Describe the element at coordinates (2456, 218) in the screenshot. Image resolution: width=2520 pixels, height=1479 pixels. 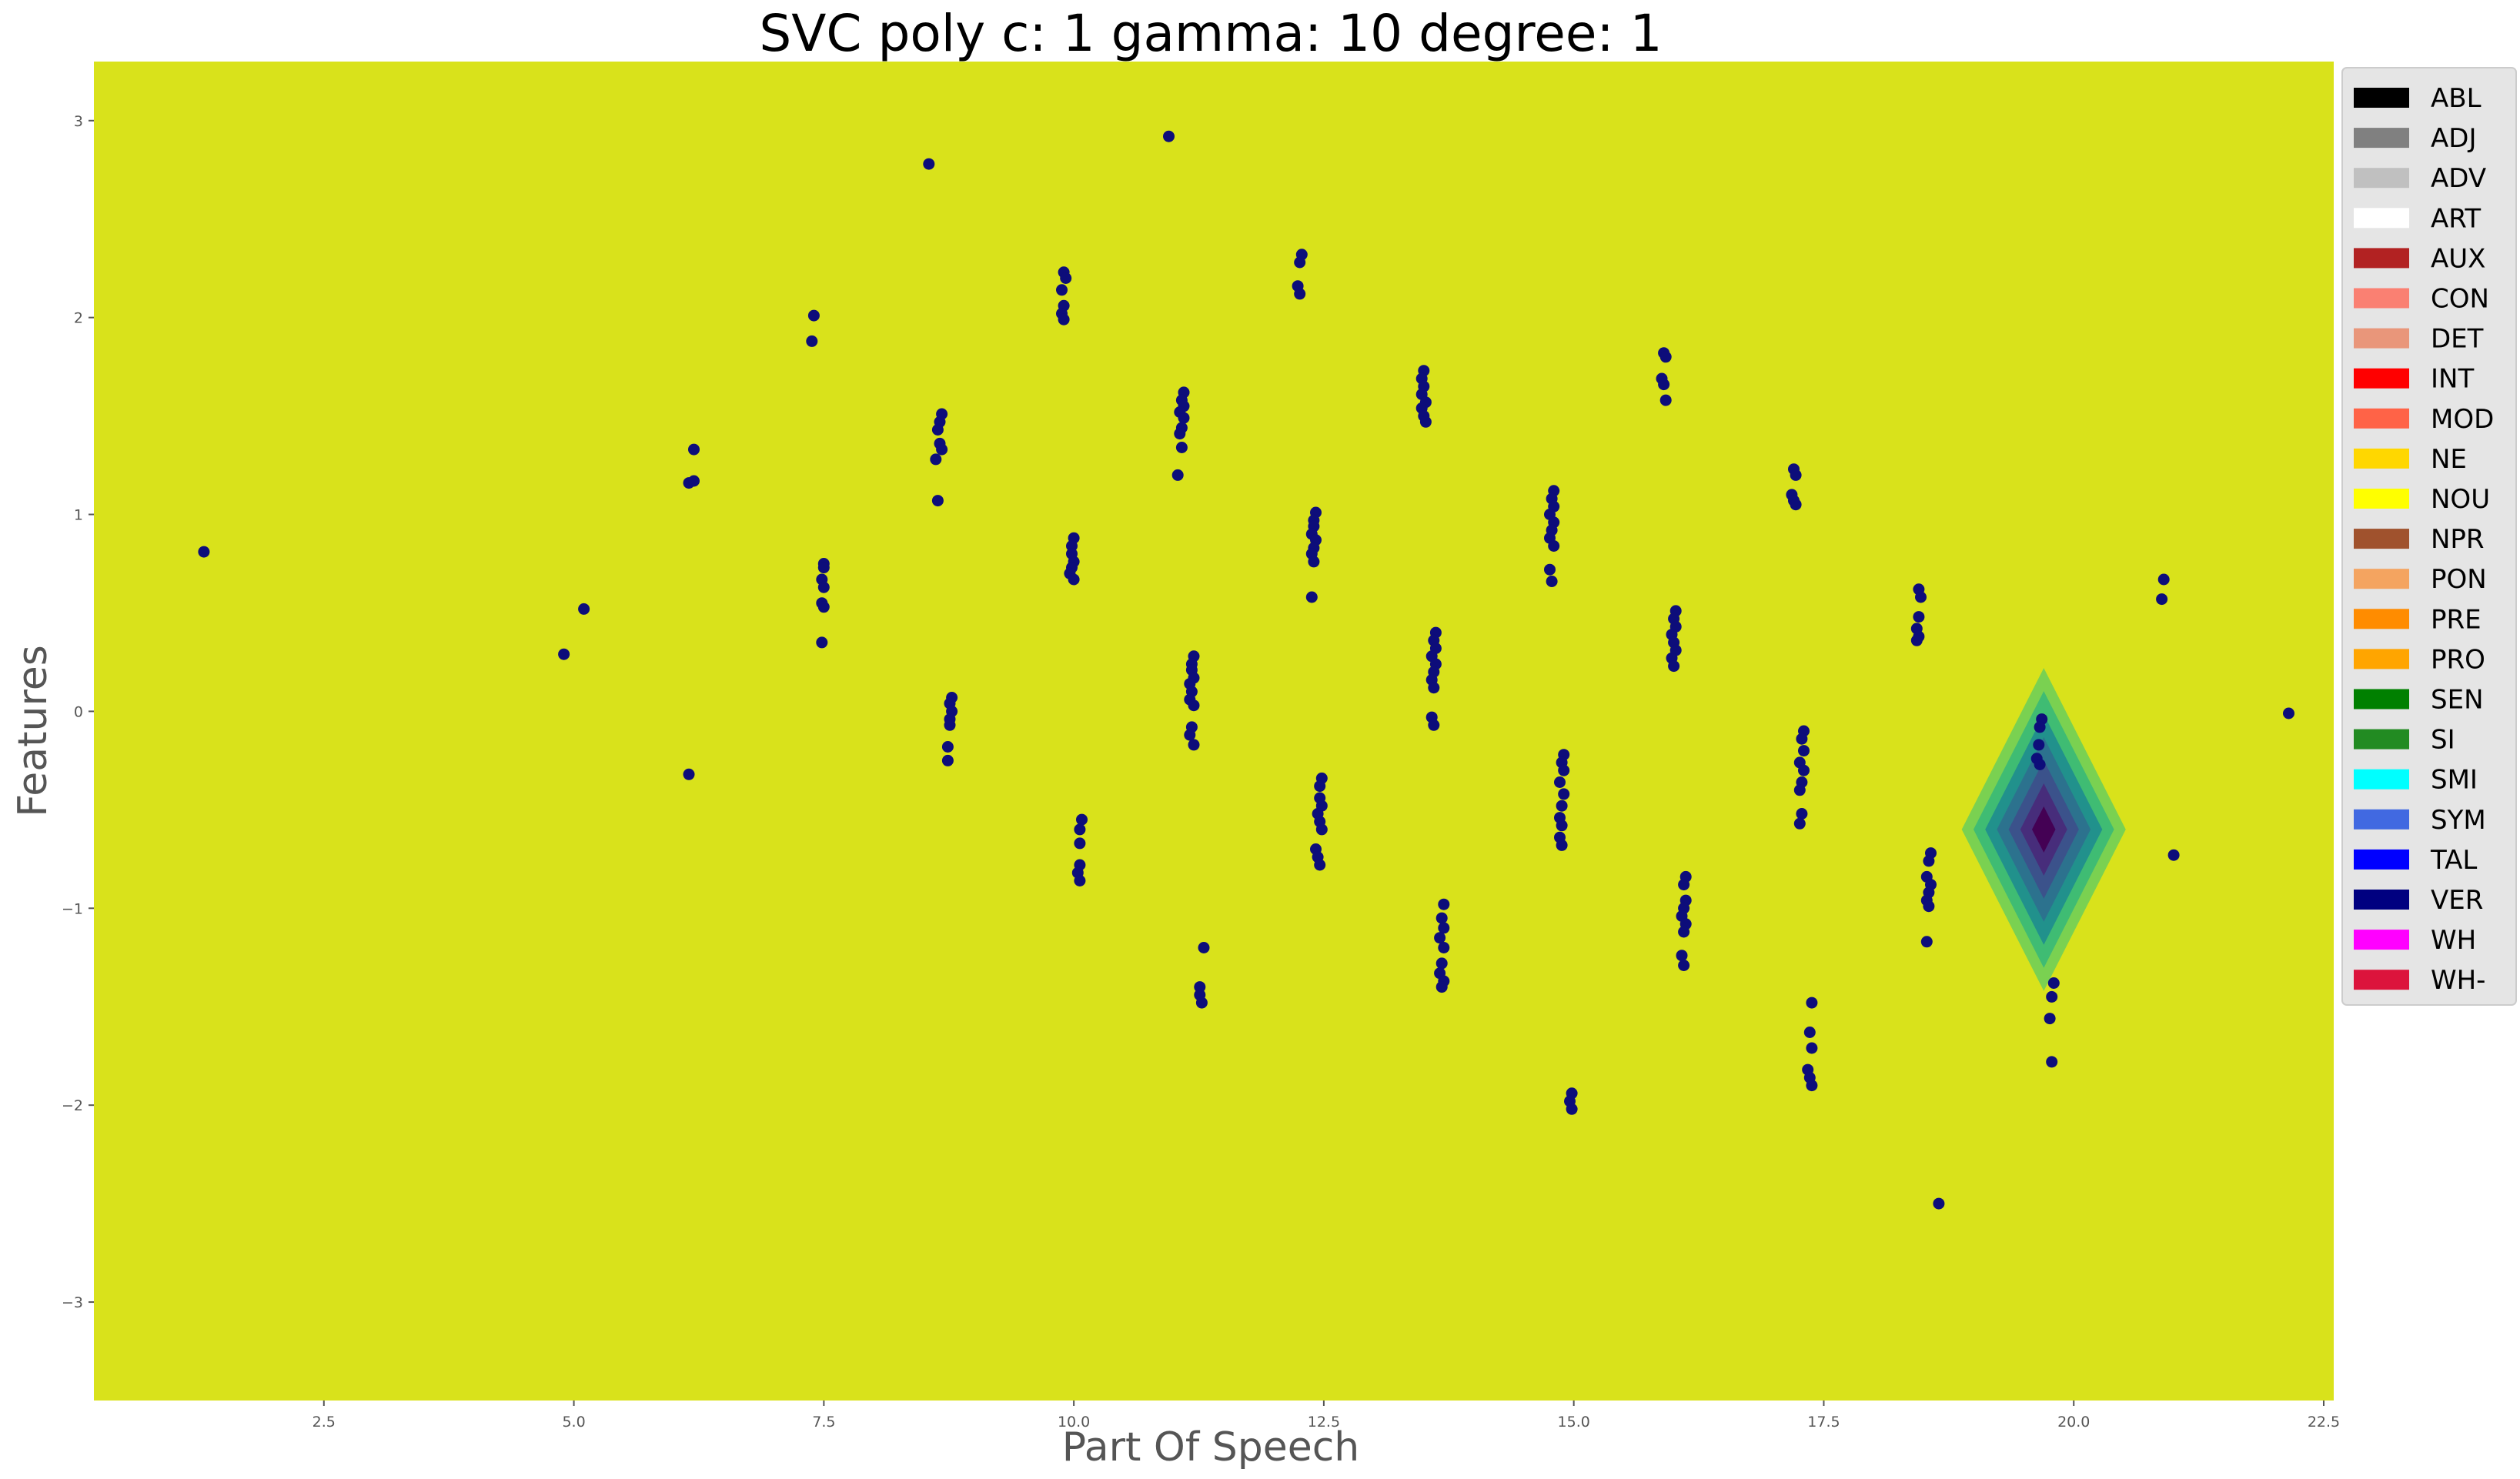
I see `legend-label: ART` at that location.